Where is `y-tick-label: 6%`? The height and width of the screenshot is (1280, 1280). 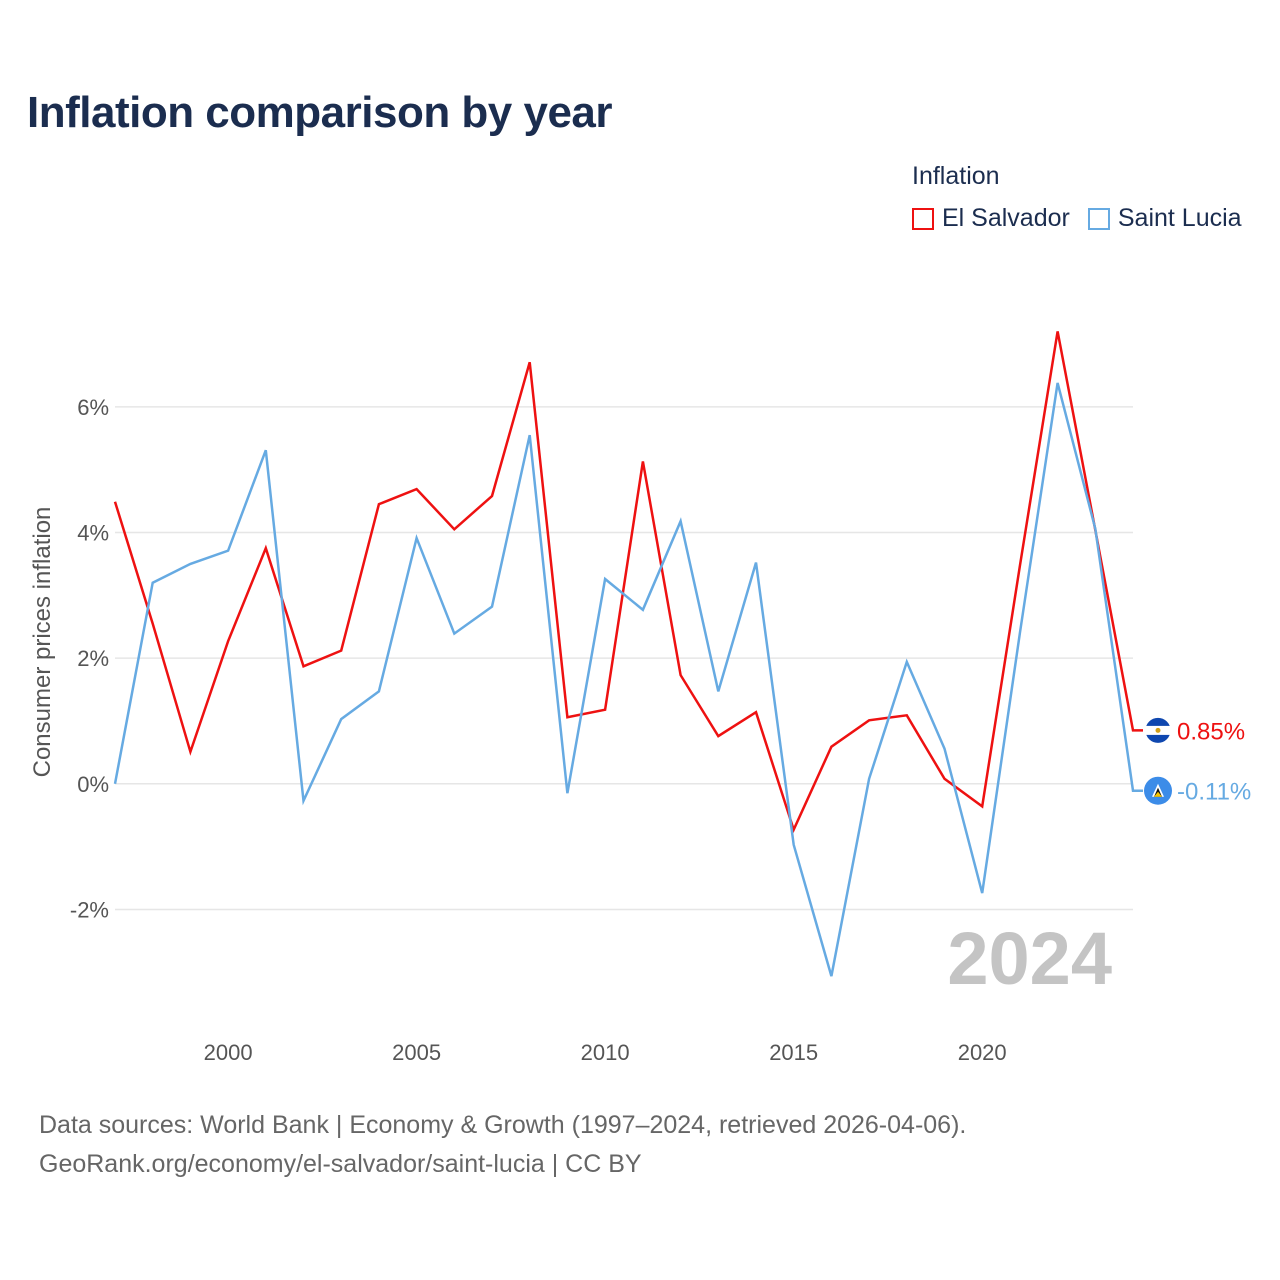 y-tick-label: 6% is located at coordinates (93, 407).